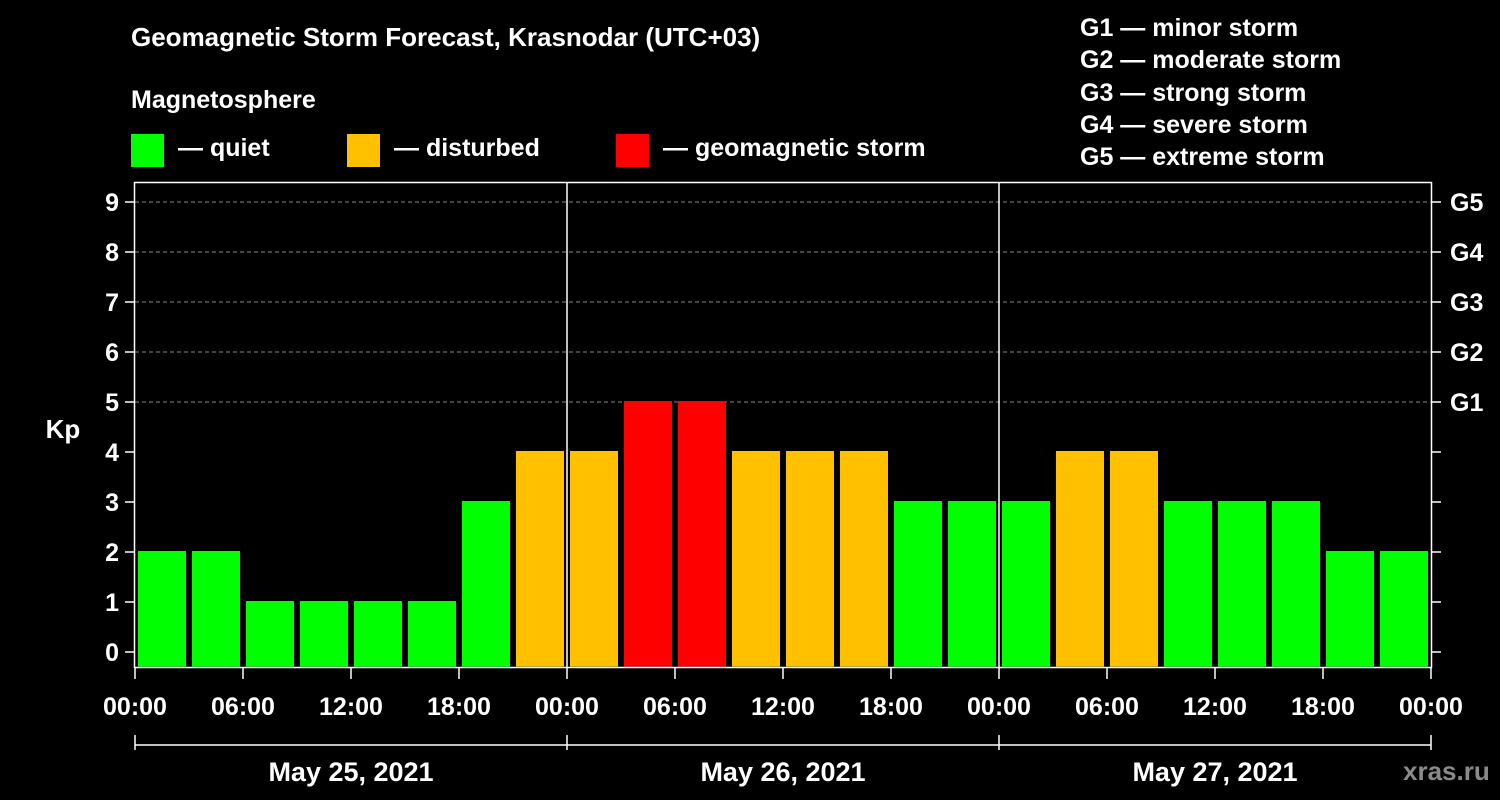  I want to click on y-tick-label: 3, so click(112, 503).